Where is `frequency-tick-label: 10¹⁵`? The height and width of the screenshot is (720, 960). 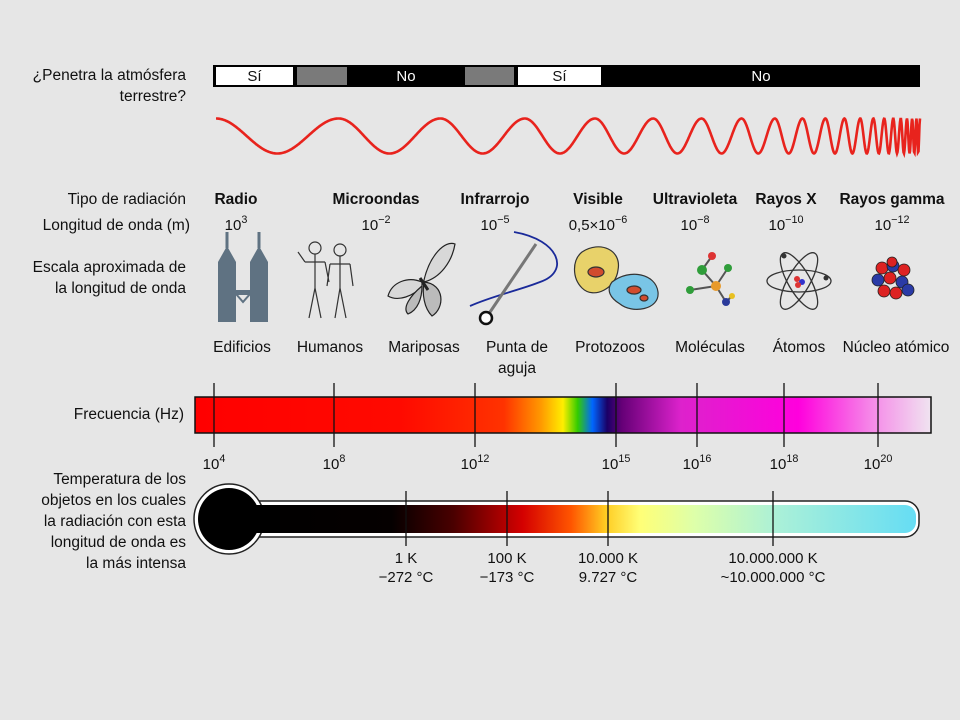 frequency-tick-label: 10¹⁵ is located at coordinates (616, 463).